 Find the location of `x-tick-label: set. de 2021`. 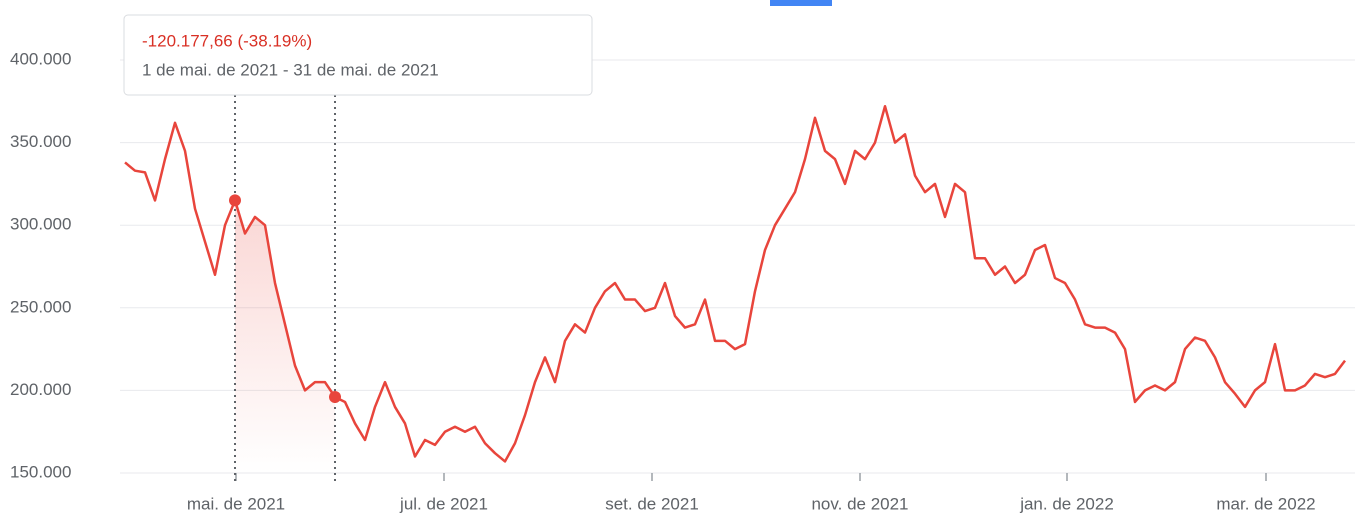

x-tick-label: set. de 2021 is located at coordinates (652, 503).